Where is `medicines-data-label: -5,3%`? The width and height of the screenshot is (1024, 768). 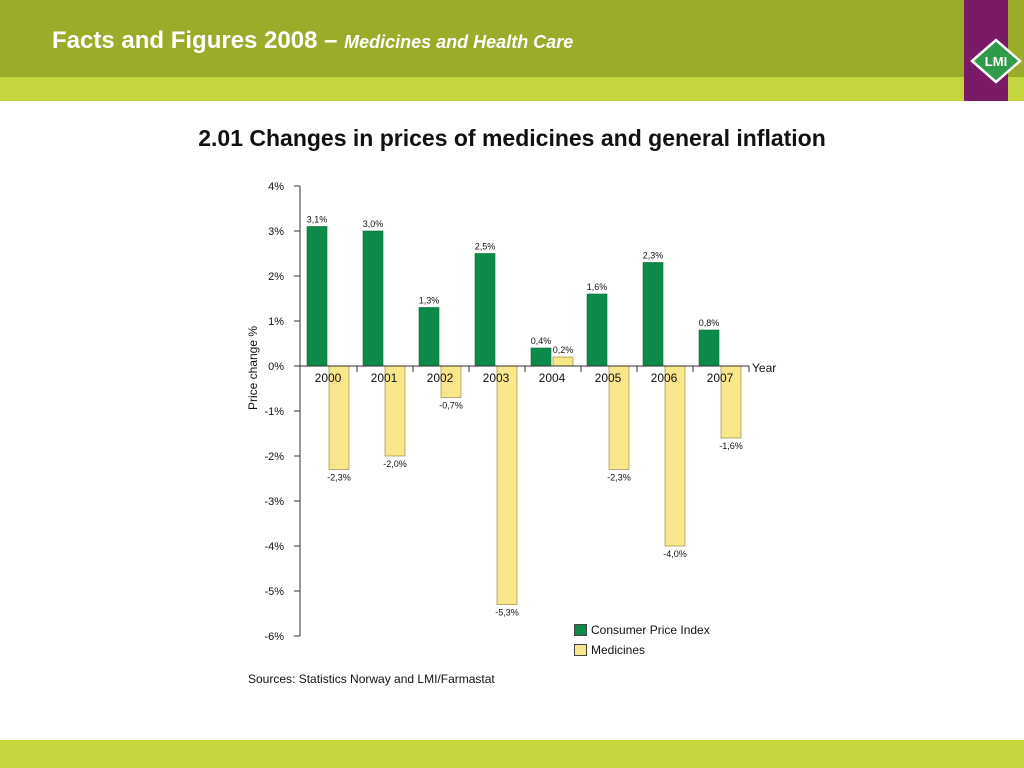 medicines-data-label: -5,3% is located at coordinates (507, 613).